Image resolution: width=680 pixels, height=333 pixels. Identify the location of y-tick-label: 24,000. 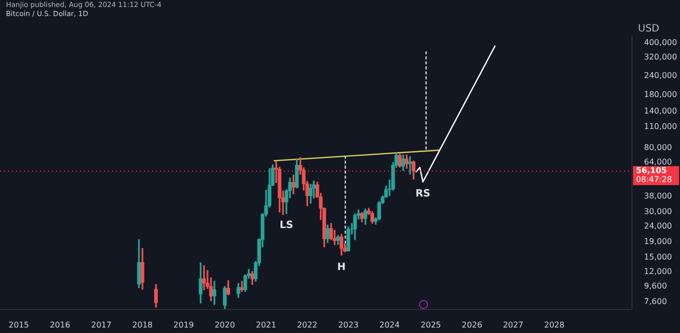
(658, 226).